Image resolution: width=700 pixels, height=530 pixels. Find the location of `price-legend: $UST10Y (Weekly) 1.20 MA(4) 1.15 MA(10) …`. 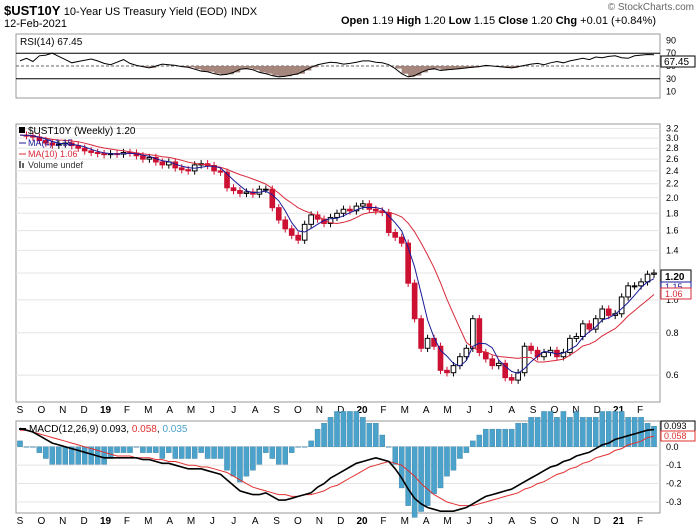

price-legend: $UST10Y (Weekly) 1.20 MA(4) 1.15 MA(10) … is located at coordinates (77, 148).